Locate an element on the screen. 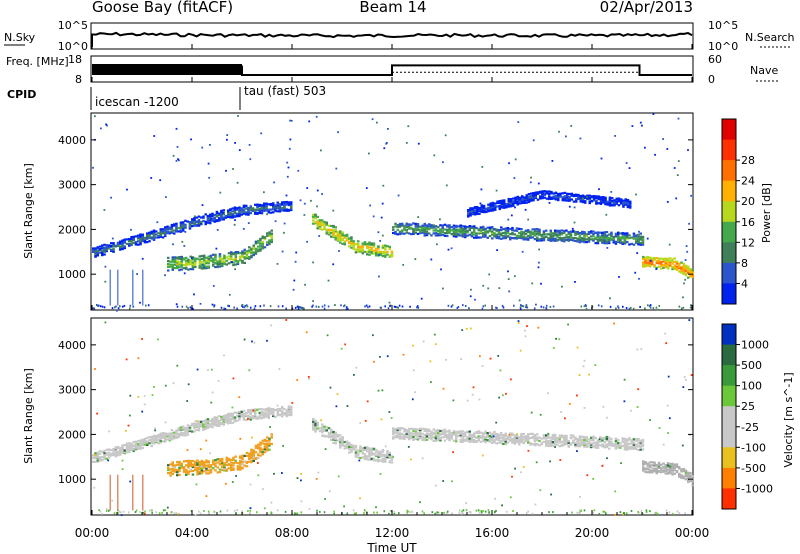  freq-left-tick-top: 18 is located at coordinates (75, 59).